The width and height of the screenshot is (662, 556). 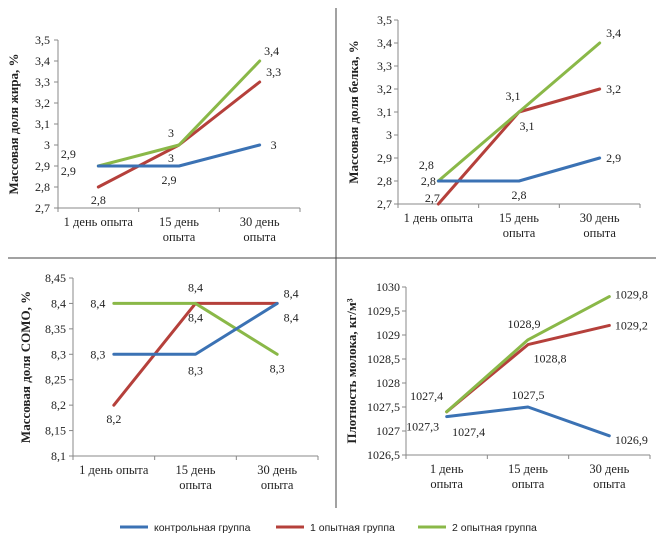 I want to click on data-label-group1: 3,2, so click(x=613, y=89).